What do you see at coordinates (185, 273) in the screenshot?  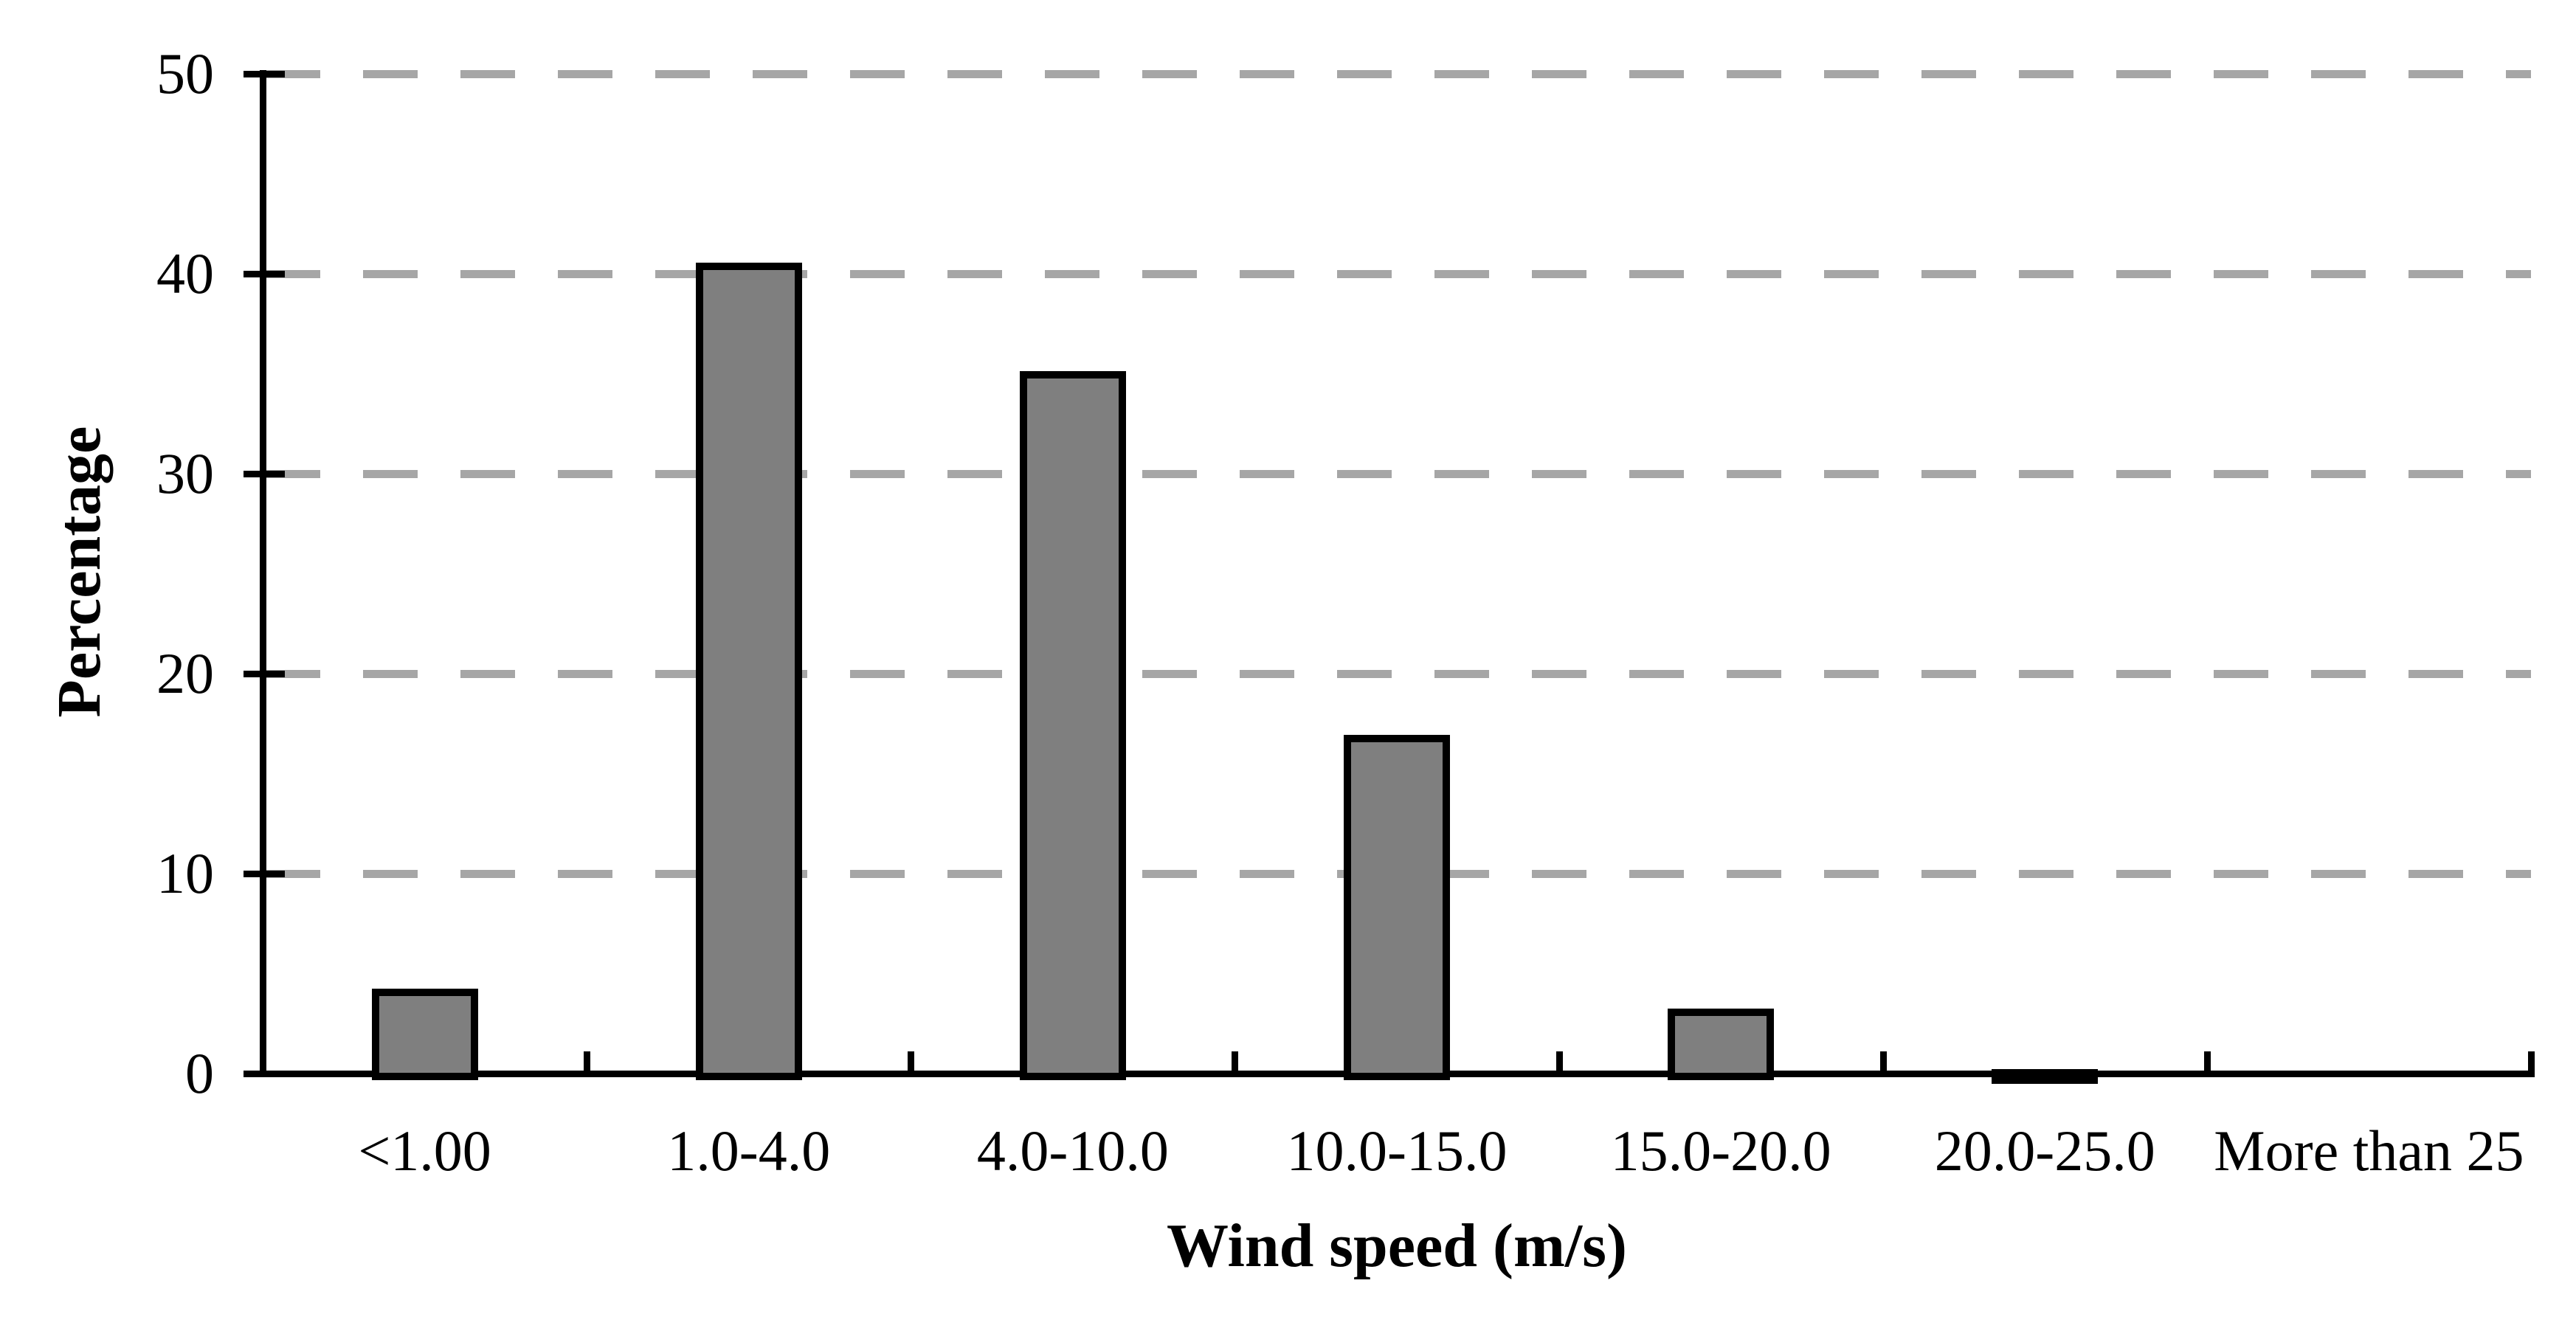 I see `y-tick-label-40: 40` at bounding box center [185, 273].